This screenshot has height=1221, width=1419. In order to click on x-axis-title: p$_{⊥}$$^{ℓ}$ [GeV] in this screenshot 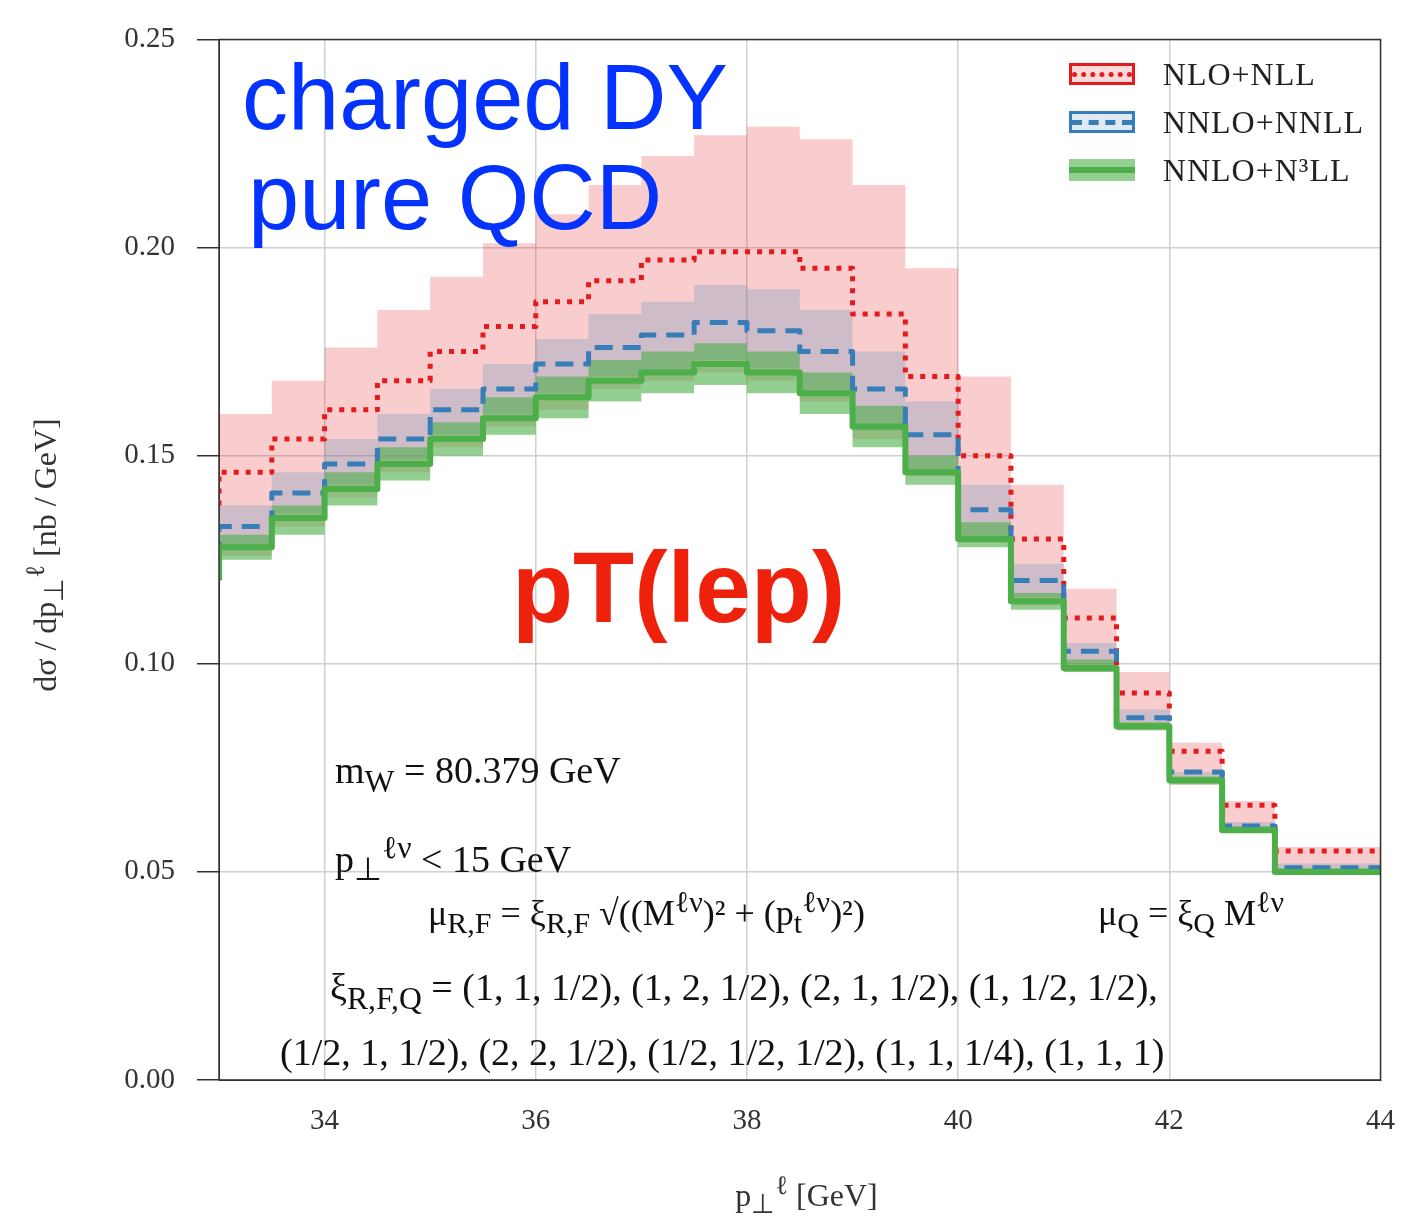, I will do `click(806, 1195)`.